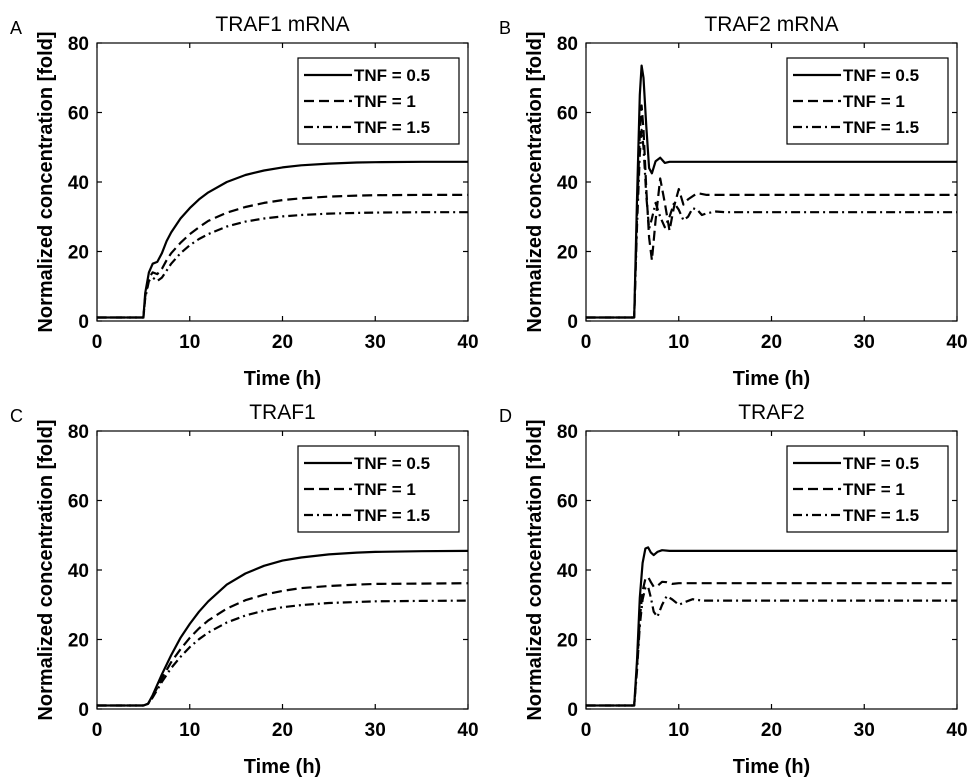  Describe the element at coordinates (771, 412) in the screenshot. I see `panel-title: TRAF2` at that location.